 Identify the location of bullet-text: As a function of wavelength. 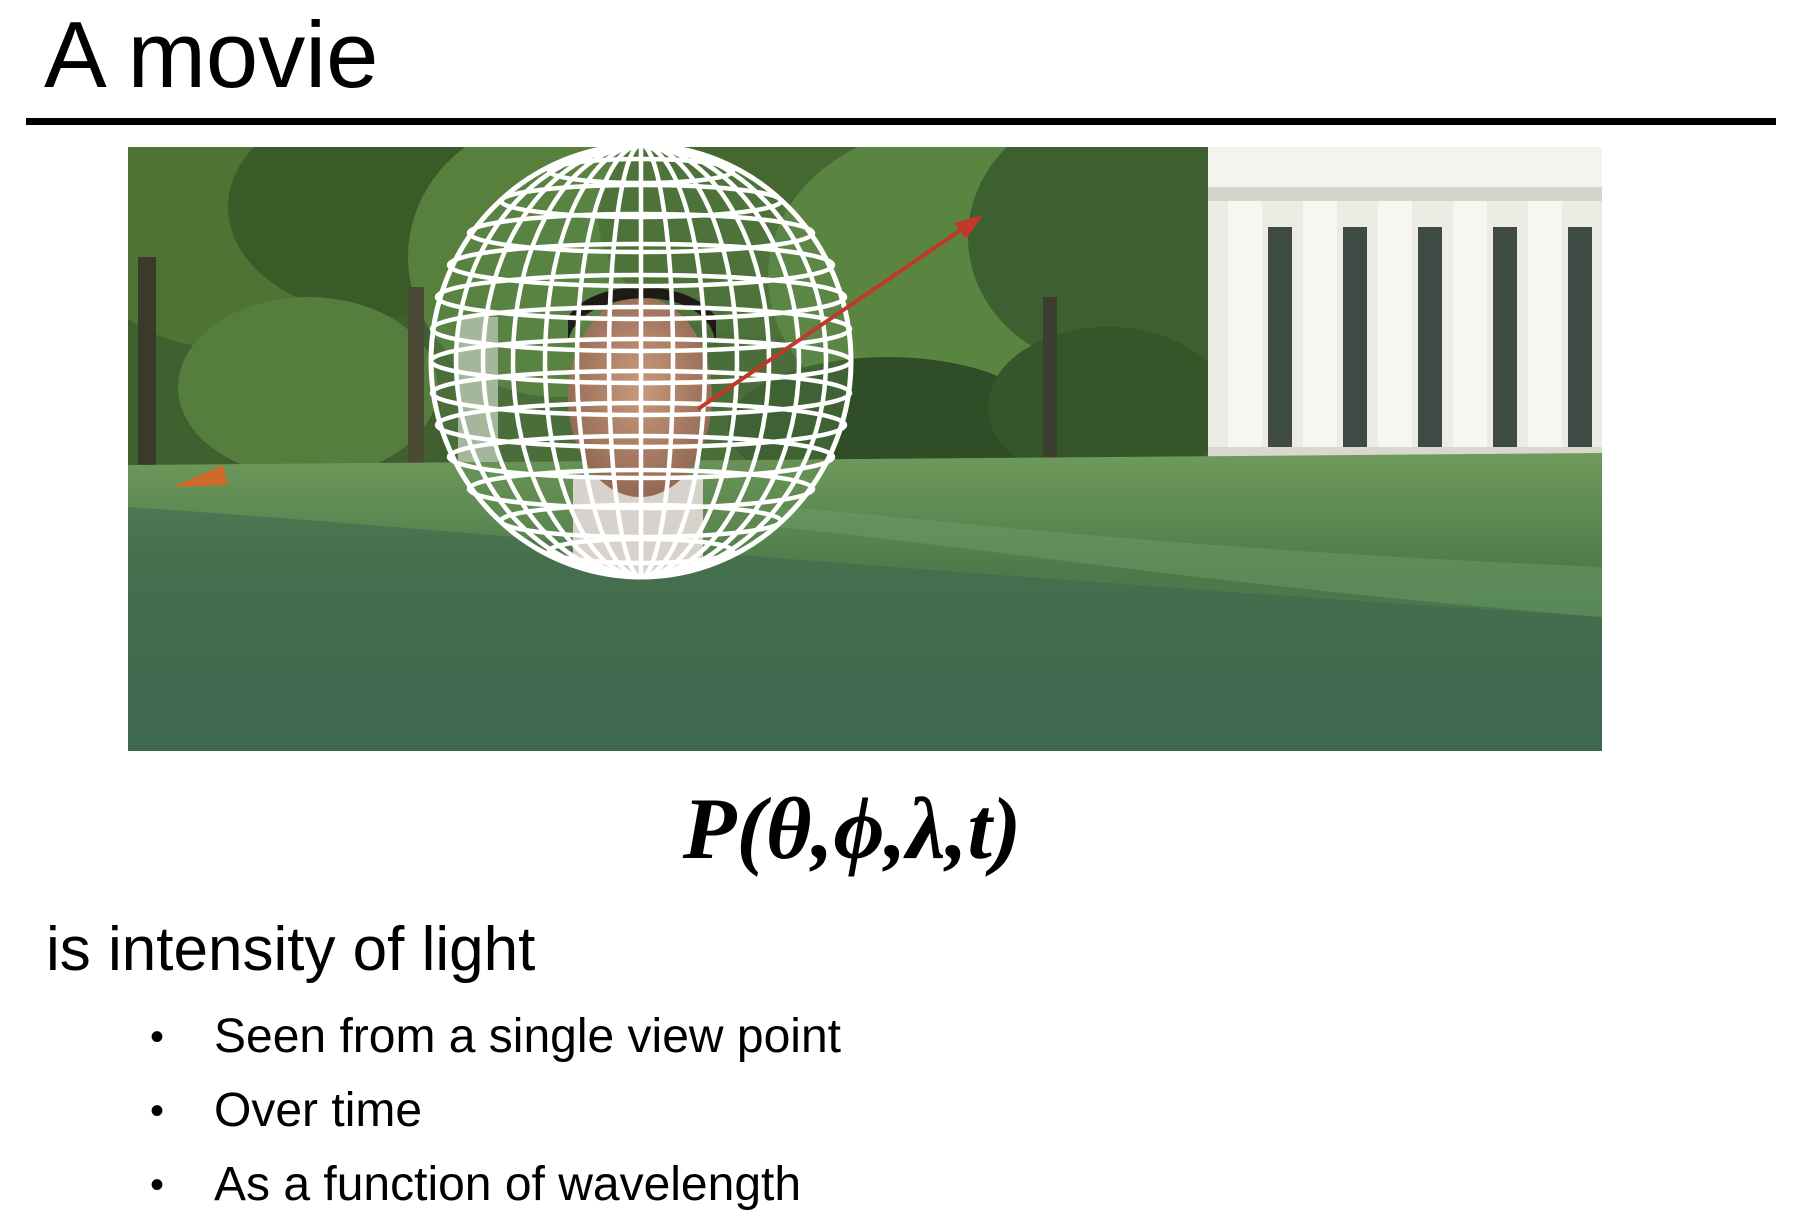
(508, 1184).